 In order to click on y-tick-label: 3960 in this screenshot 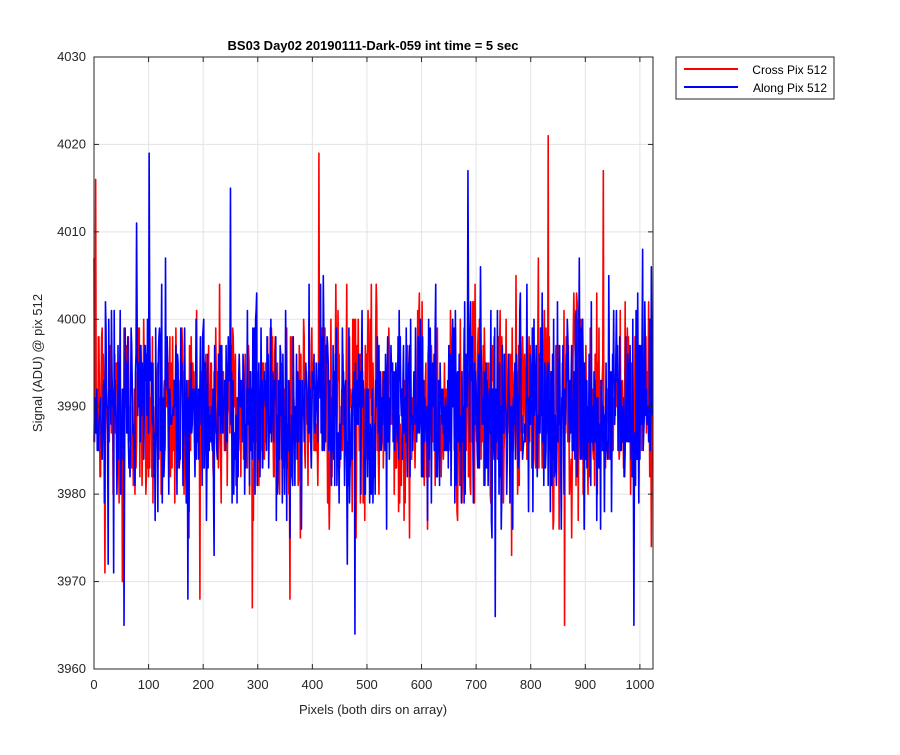, I will do `click(71, 668)`.